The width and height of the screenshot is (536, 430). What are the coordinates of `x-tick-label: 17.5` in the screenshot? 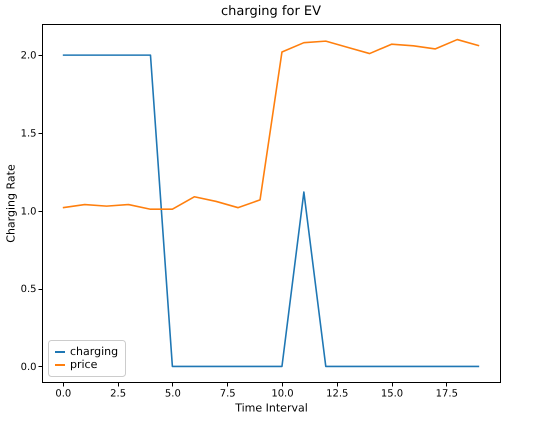 It's located at (447, 394).